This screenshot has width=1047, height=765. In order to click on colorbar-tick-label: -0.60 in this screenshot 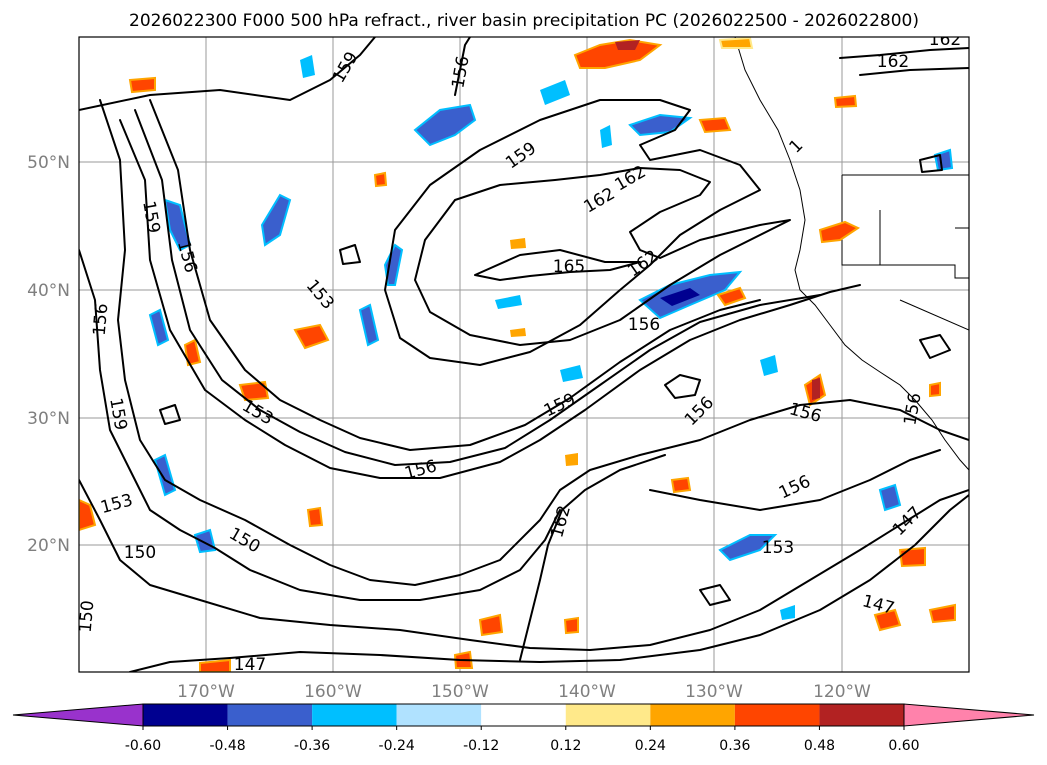, I will do `click(143, 746)`.